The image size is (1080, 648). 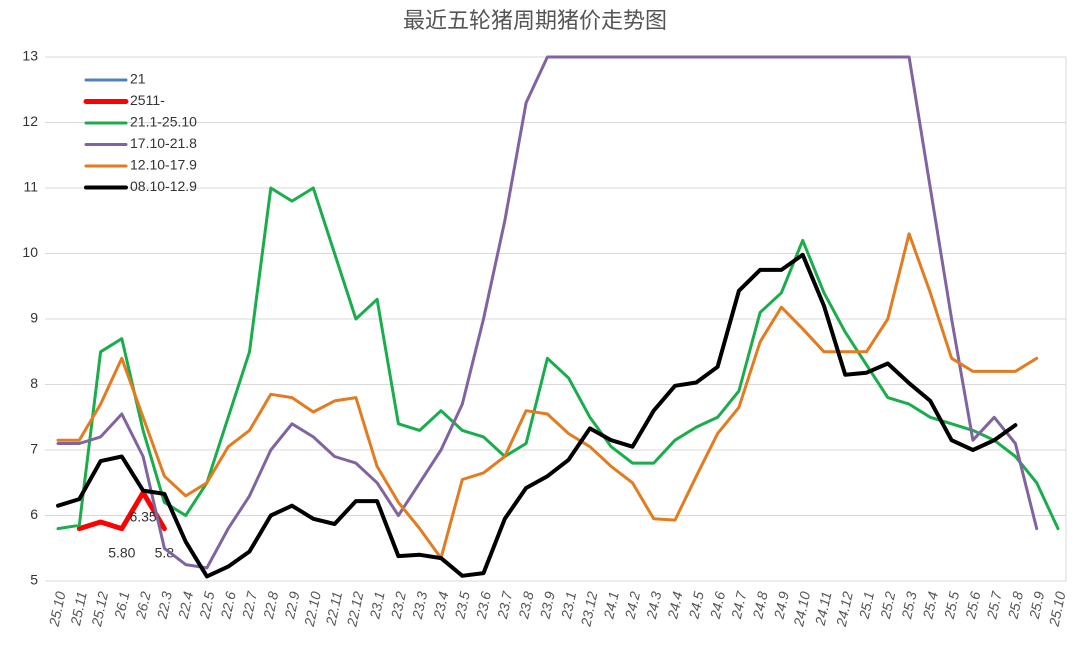 What do you see at coordinates (354, 609) in the screenshot?
I see `x-tick-label: 22.12` at bounding box center [354, 609].